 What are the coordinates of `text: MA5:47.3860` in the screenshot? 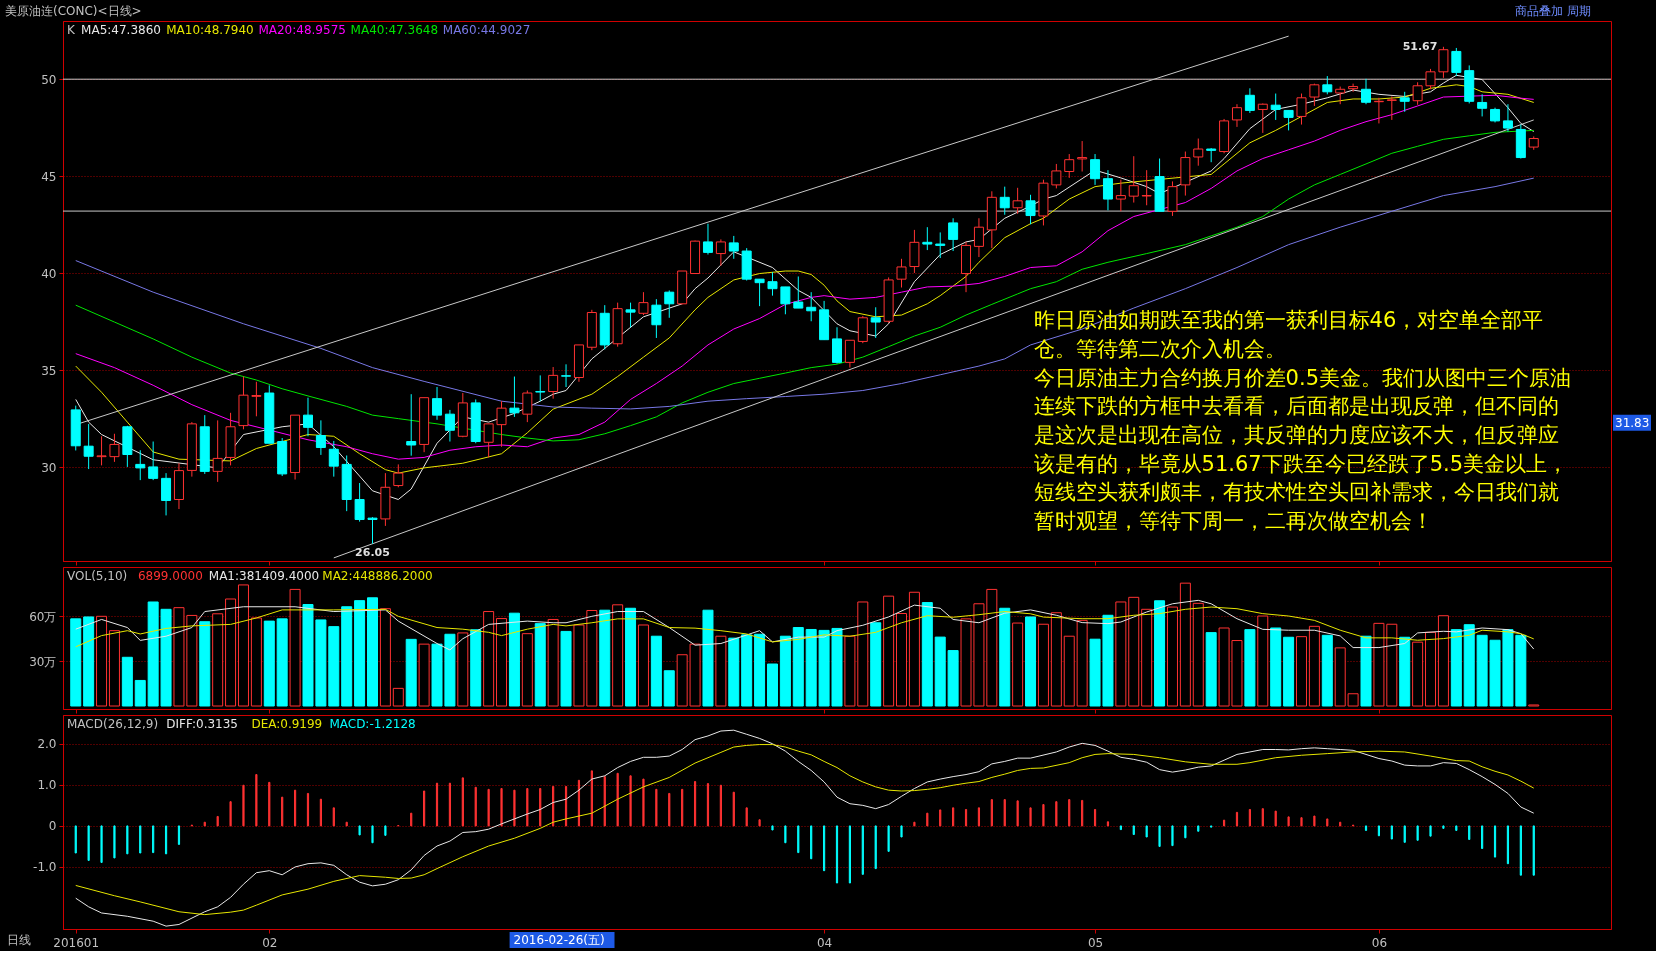 It's located at (121, 30).